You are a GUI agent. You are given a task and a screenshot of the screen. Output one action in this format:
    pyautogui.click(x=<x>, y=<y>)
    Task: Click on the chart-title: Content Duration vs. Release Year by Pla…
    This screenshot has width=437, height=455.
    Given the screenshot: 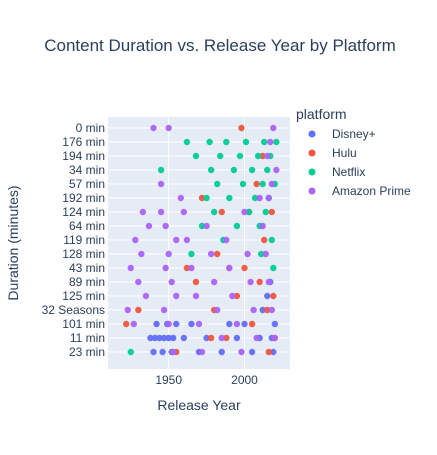 What is the action you would take?
    pyautogui.click(x=220, y=45)
    